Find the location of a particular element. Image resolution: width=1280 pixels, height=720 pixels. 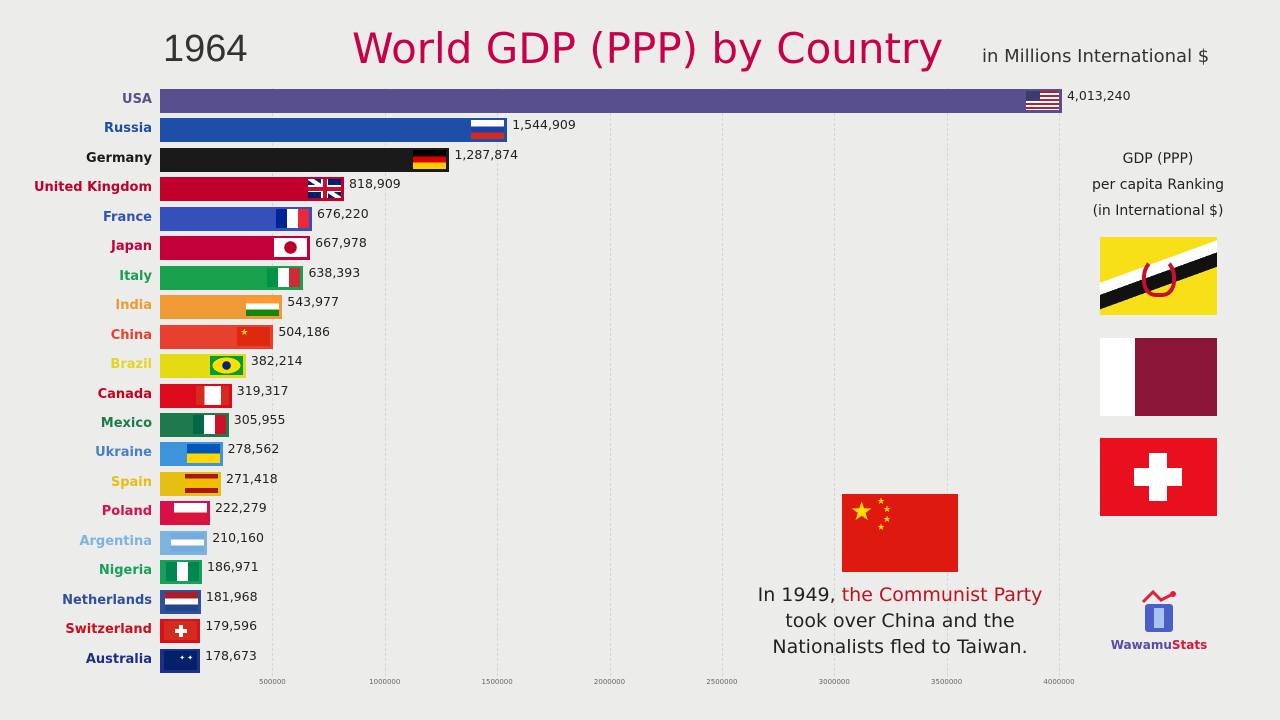

brunei-flag-icon is located at coordinates (1158, 276).